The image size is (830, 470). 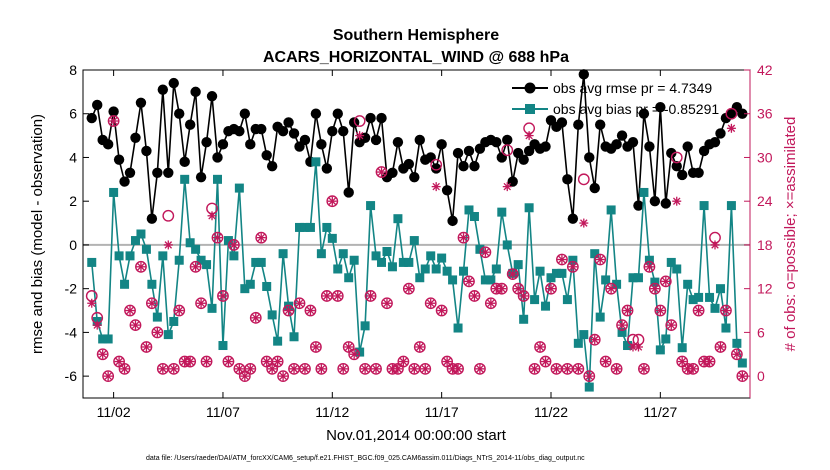 I want to click on y-tick-label: -6, so click(x=71, y=376).